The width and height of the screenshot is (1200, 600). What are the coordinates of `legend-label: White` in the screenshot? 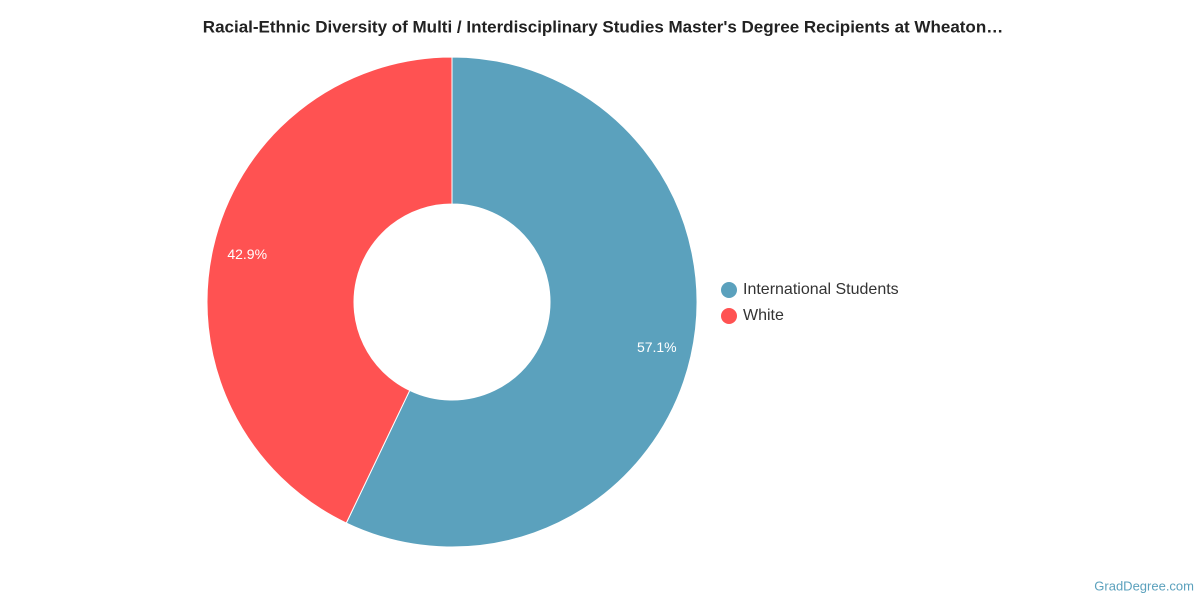 It's located at (763, 315).